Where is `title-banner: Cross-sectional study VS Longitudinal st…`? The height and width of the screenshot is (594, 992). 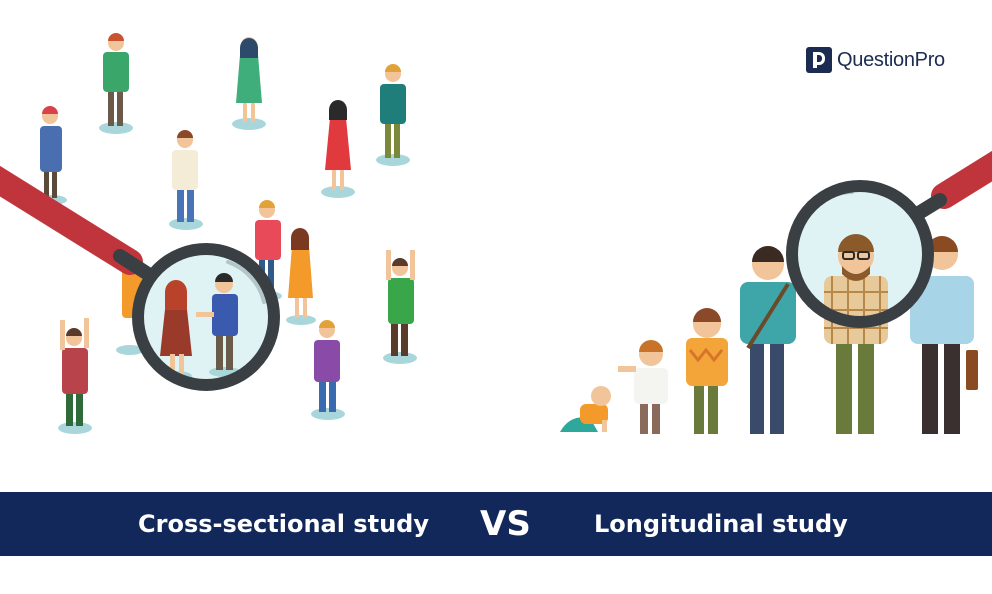
title-banner: Cross-sectional study VS Longitudinal st… is located at coordinates (496, 524).